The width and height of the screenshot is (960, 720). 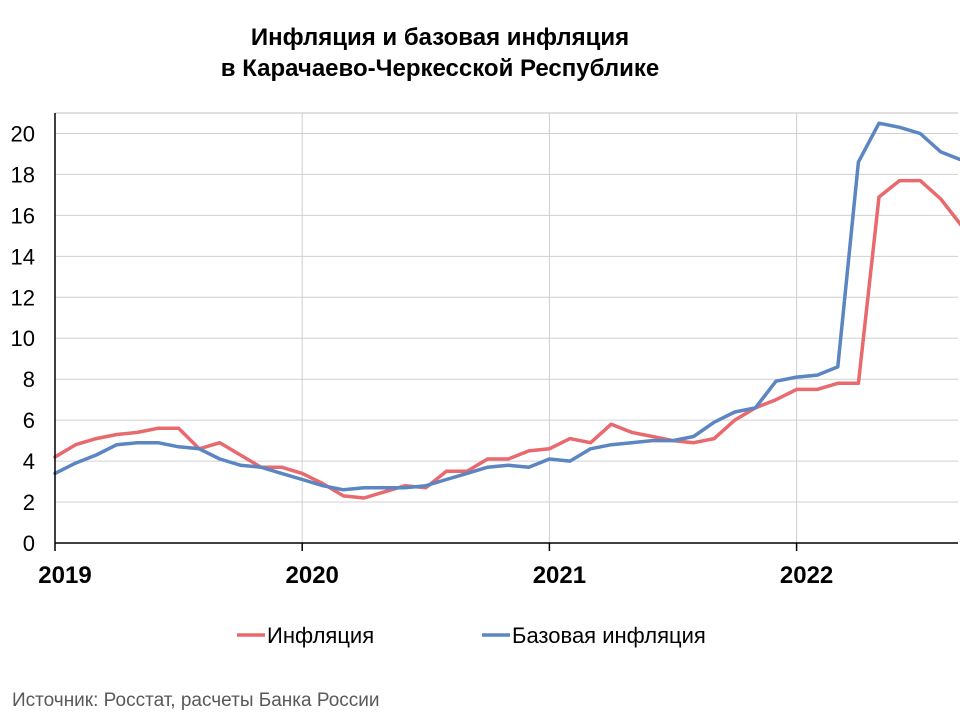 I want to click on y-tick-label: 2, so click(x=29, y=502).